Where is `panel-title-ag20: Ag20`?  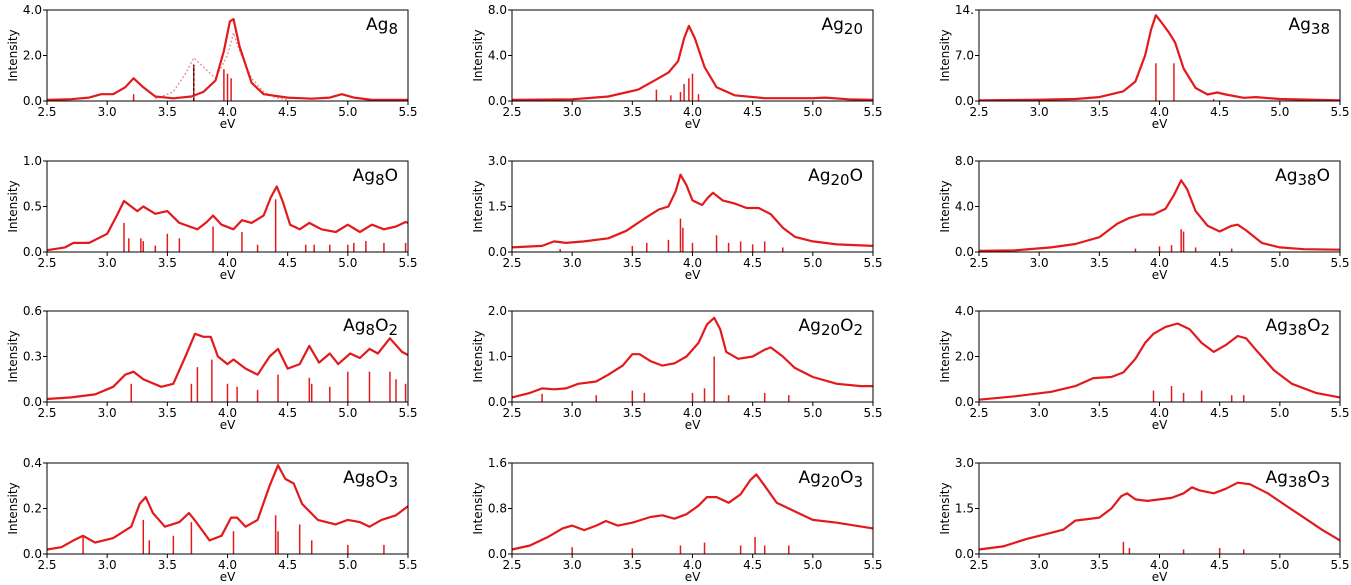
panel-title-ag20: Ag20 is located at coordinates (842, 26).